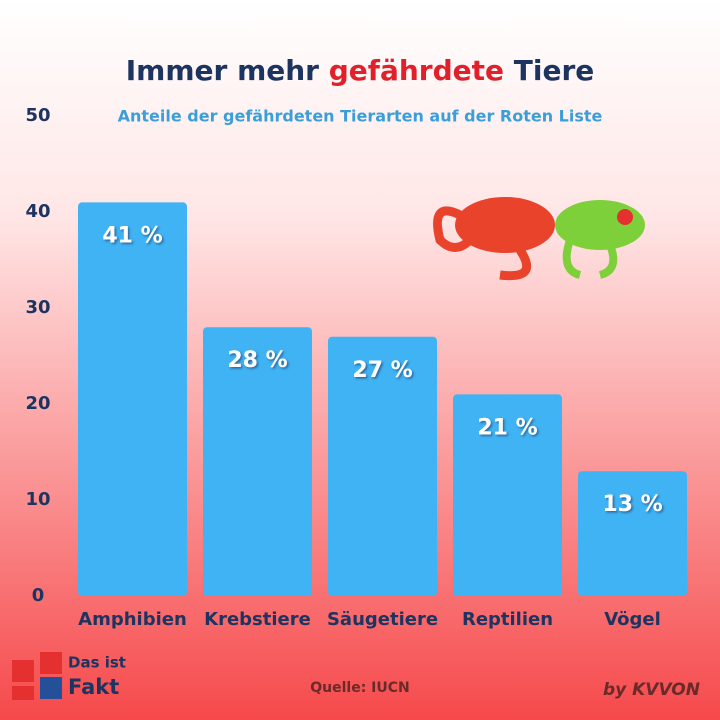  I want to click on logo: Das ist Fakt, so click(69, 676).